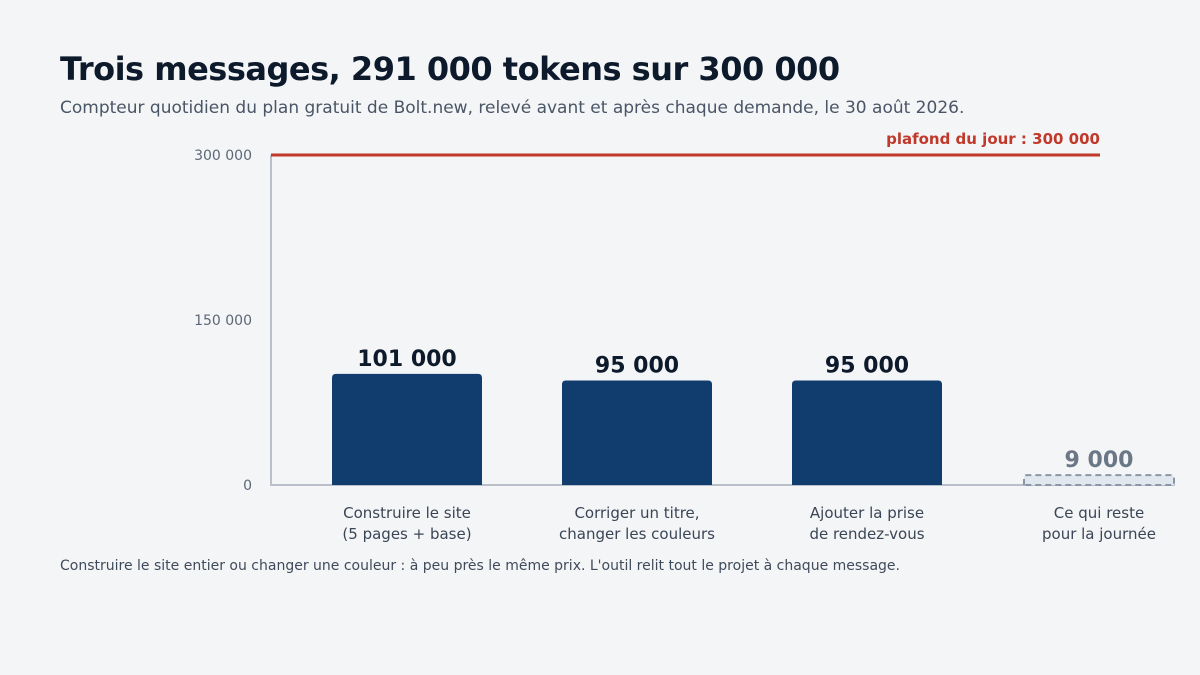 Image resolution: width=1200 pixels, height=675 pixels. Describe the element at coordinates (223, 321) in the screenshot. I see `y-tick-label: 150 000` at that location.